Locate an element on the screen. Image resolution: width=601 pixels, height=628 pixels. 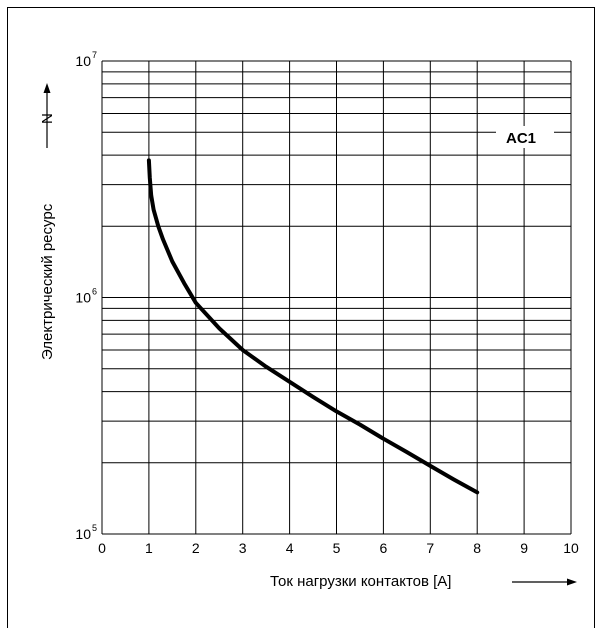
x-tick-label: 1 is located at coordinates (149, 548).